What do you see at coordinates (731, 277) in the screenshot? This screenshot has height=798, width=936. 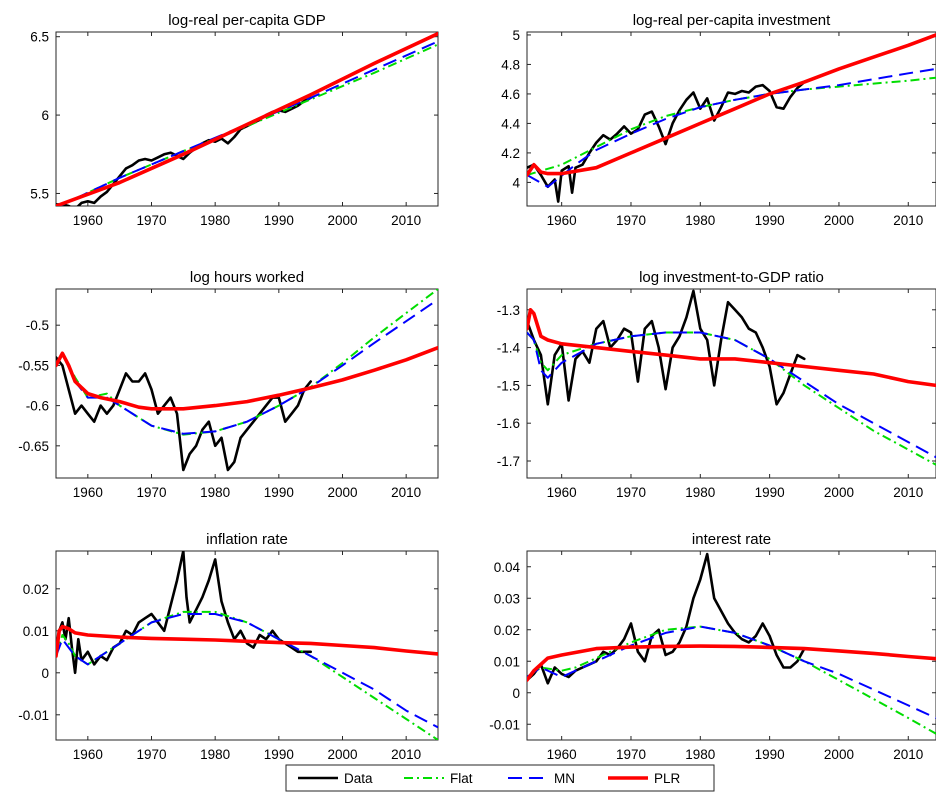 I see `chart-title: log investment-to-GDP ratio` at bounding box center [731, 277].